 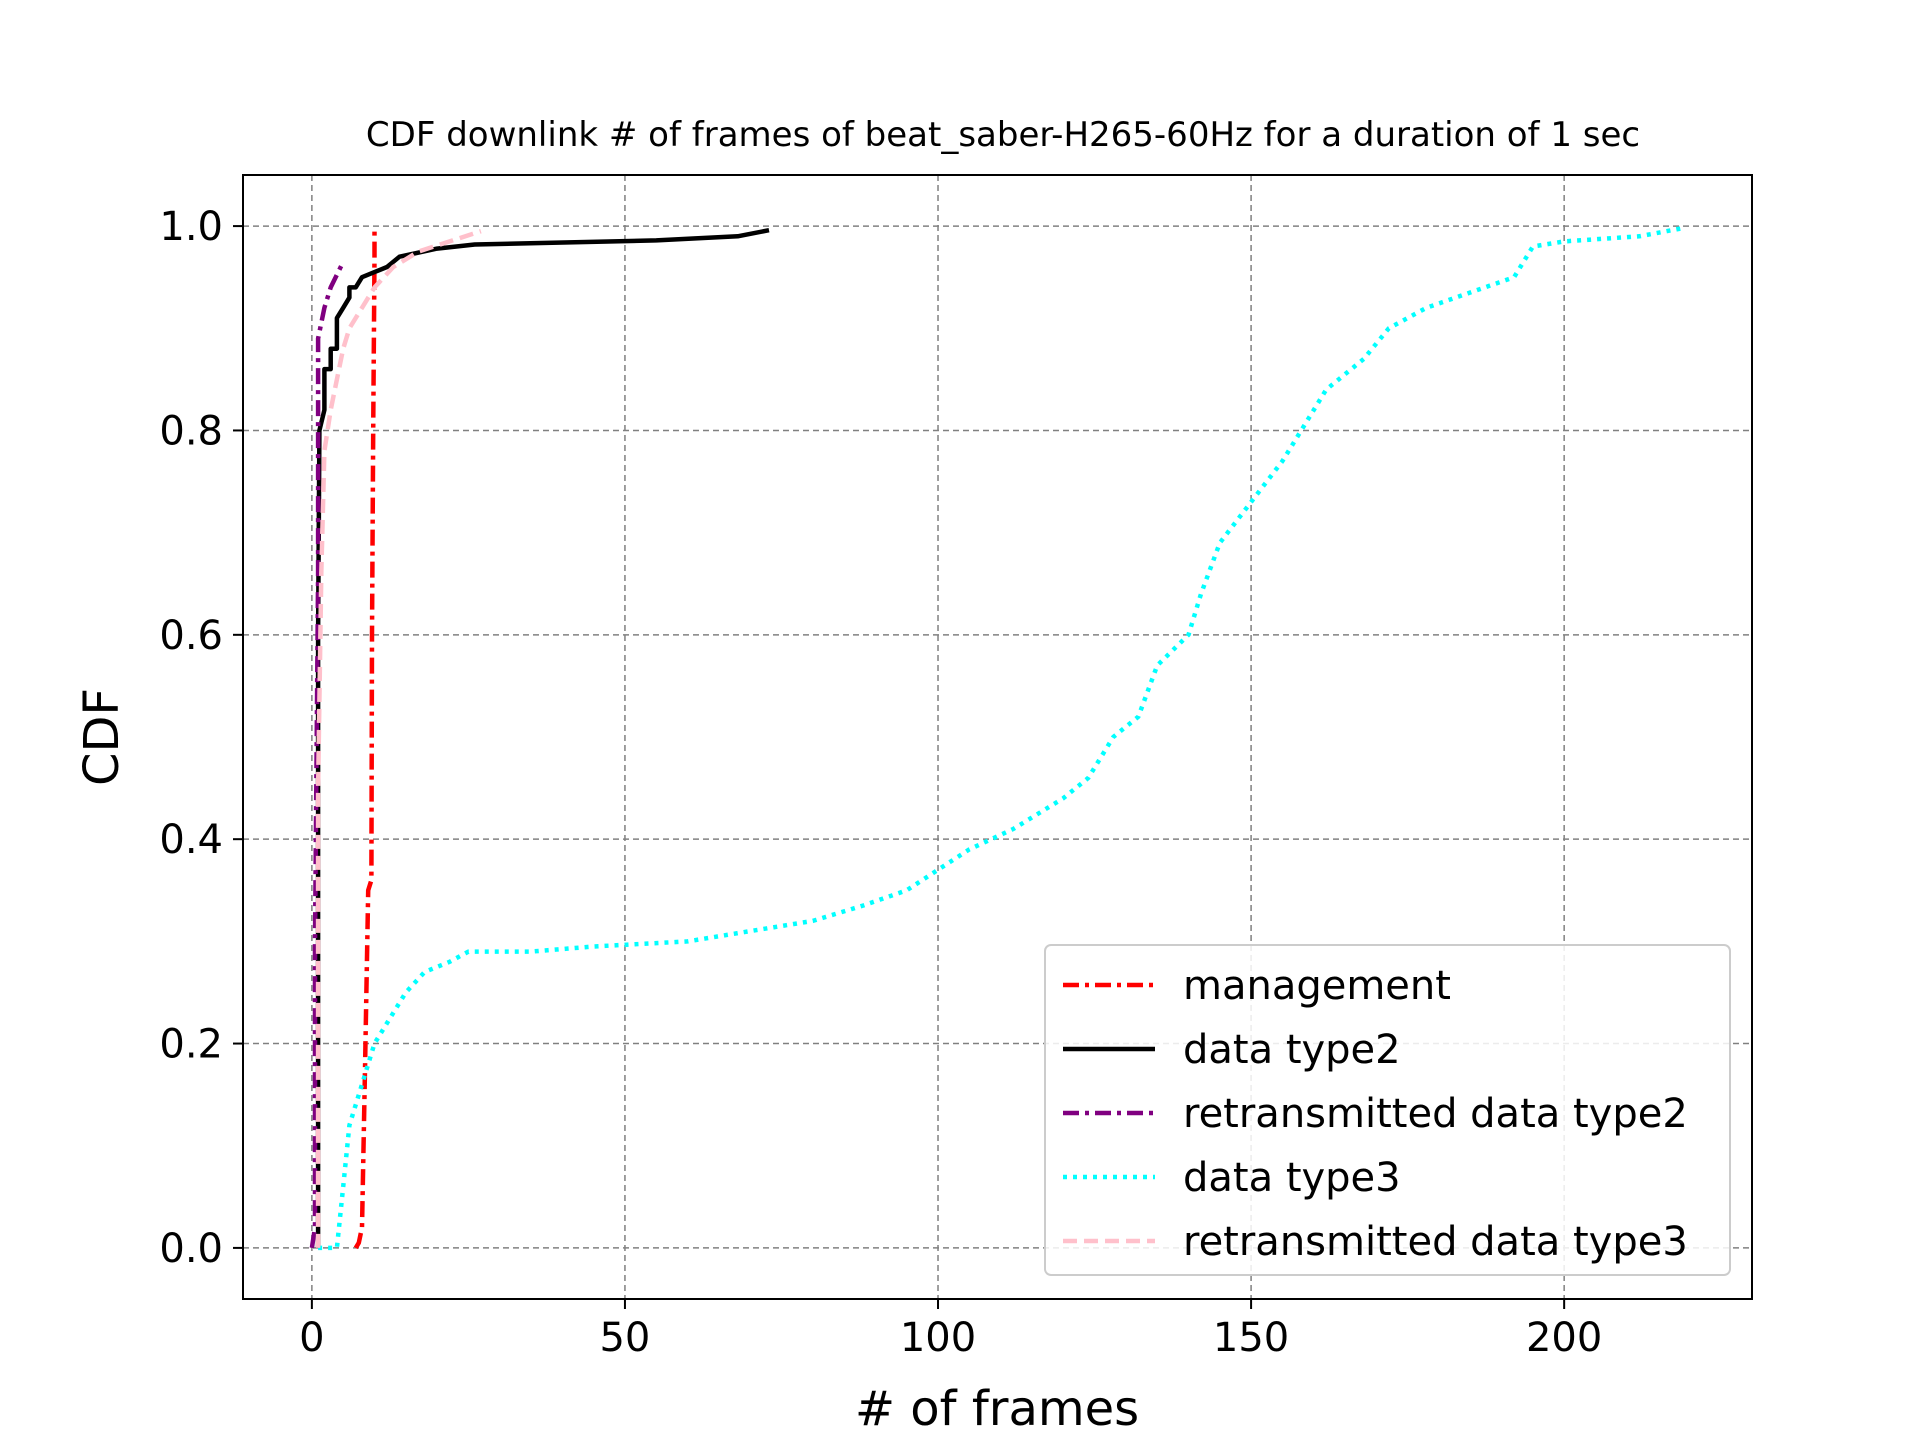 What do you see at coordinates (938, 1338) in the screenshot?
I see `x-tick-label: 100` at bounding box center [938, 1338].